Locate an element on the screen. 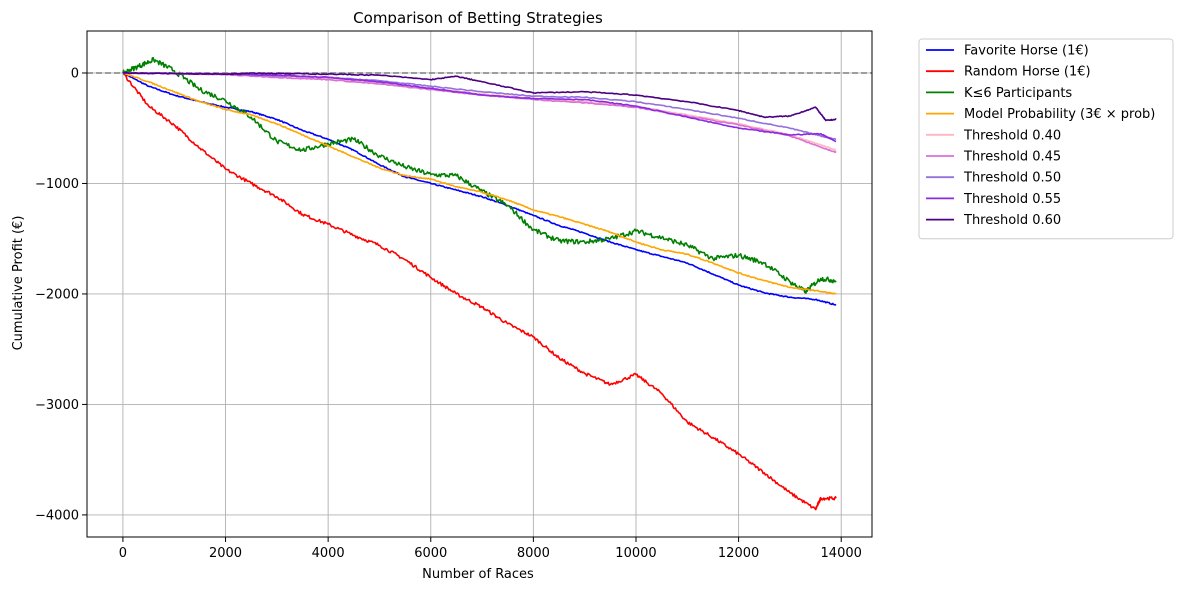  x-tick-label: 10000 is located at coordinates (635, 553).